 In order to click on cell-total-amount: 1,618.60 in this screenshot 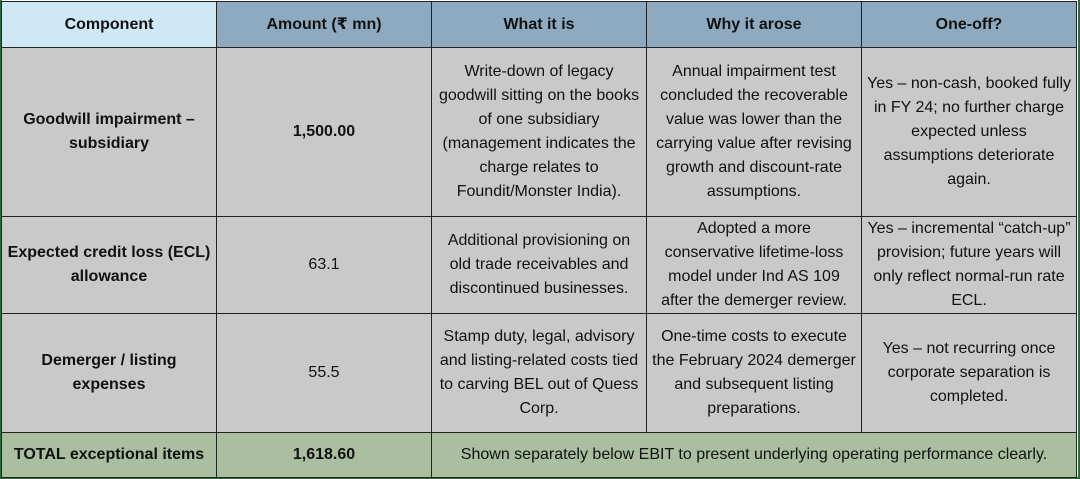, I will do `click(324, 455)`.